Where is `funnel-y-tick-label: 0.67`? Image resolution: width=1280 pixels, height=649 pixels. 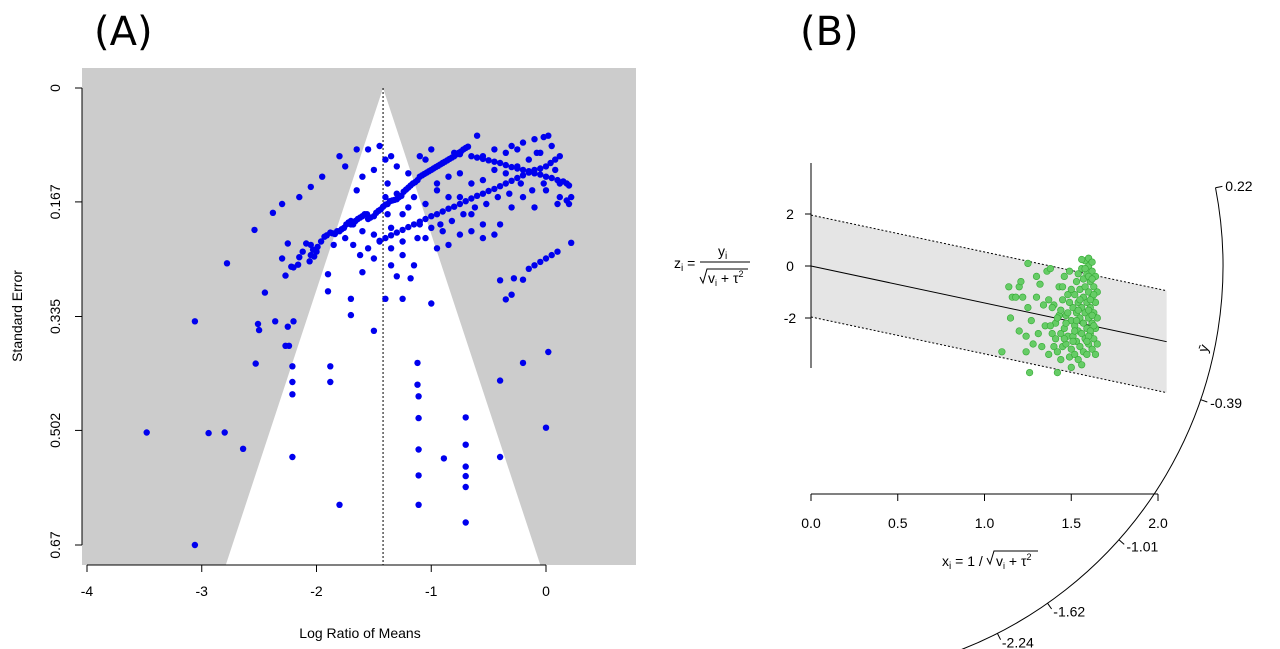 funnel-y-tick-label: 0.67 is located at coordinates (55, 544).